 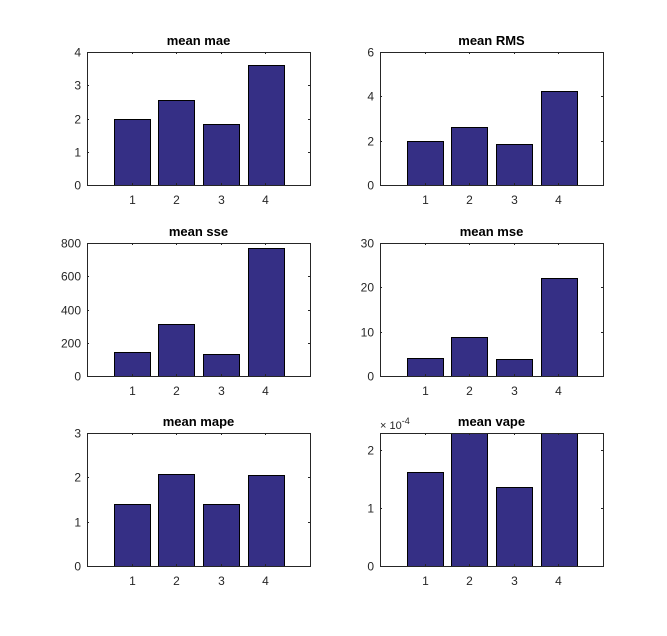 I want to click on subplot-4: 1 2 3 4 0 10 20 30 mean mse, so click(x=482, y=311).